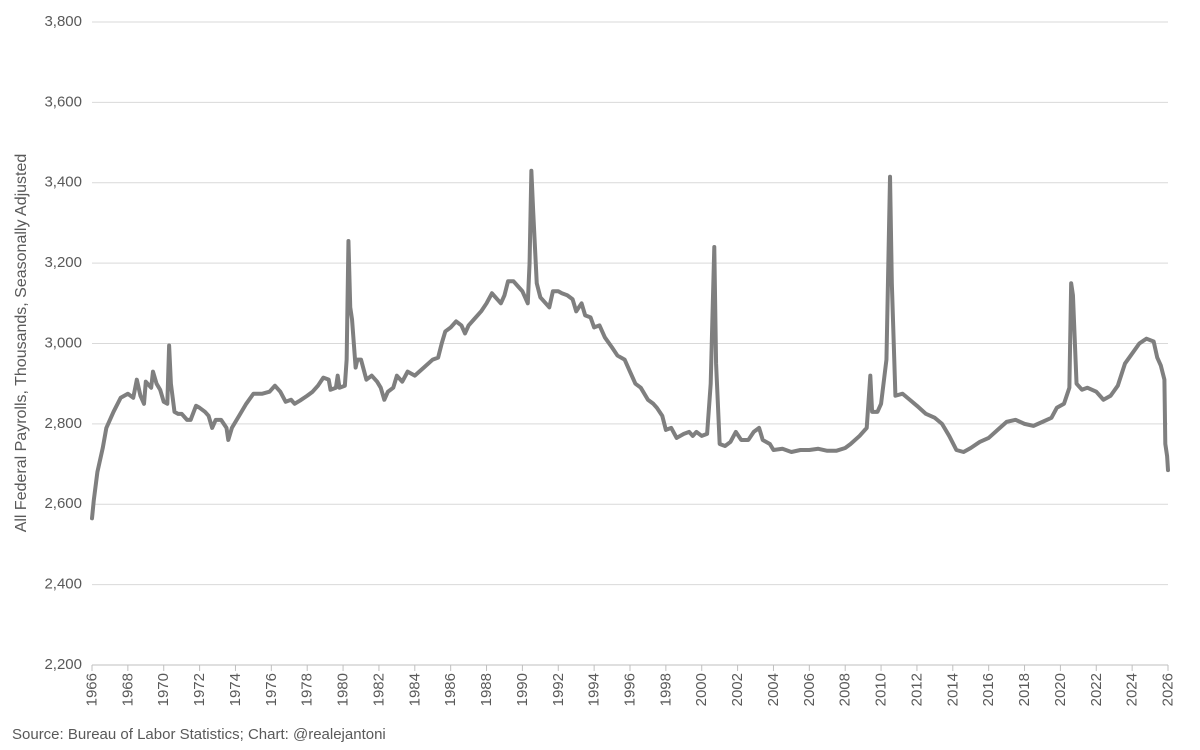  What do you see at coordinates (63, 423) in the screenshot?
I see `y-tick-label: 2,800` at bounding box center [63, 423].